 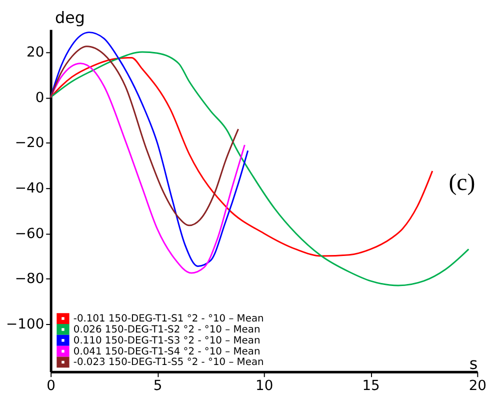 I want to click on x-tick-label: 20, so click(x=477, y=386).